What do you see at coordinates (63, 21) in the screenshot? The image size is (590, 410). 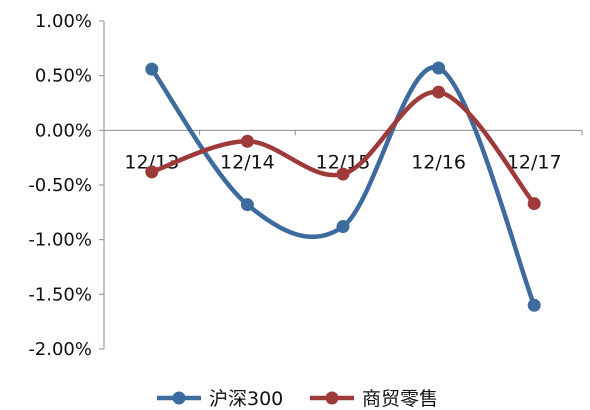 I see `y-tick-label: 1.00%` at bounding box center [63, 21].